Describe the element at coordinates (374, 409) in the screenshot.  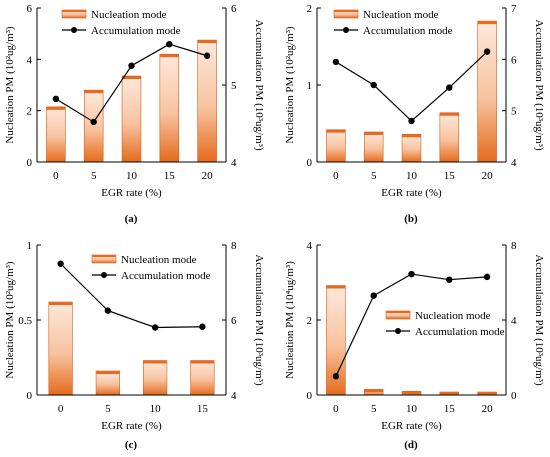
I see `x-tick-label-d-1: 5` at that location.